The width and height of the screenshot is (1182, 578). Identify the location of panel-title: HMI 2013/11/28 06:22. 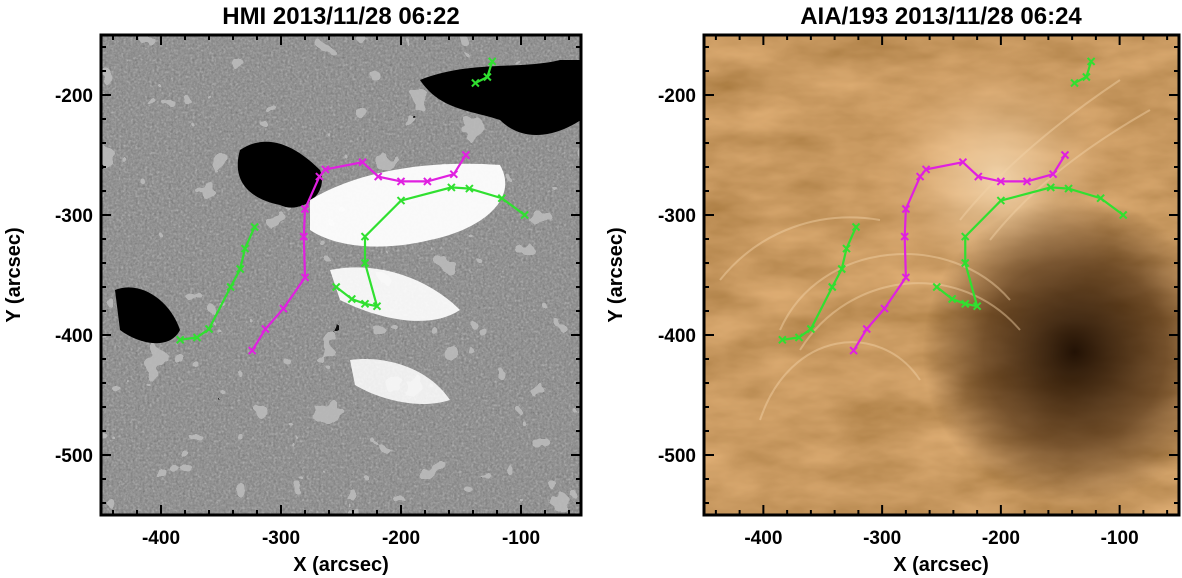
(341, 16).